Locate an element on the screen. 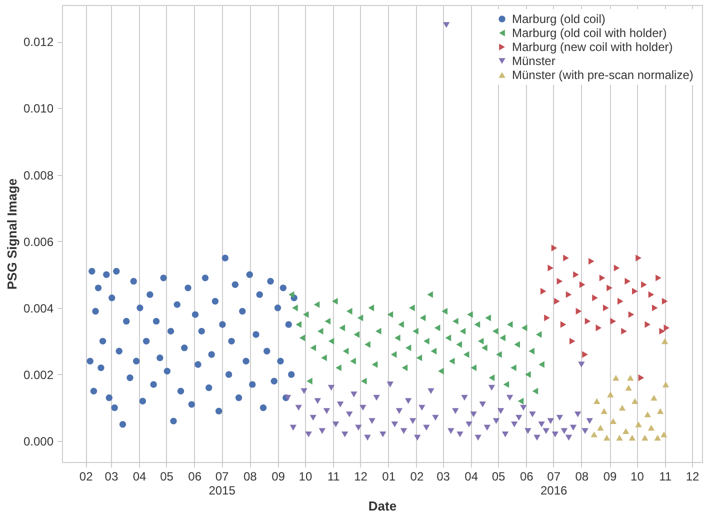 This screenshot has height=518, width=707. legend-label: Marburg (old coil with holder) is located at coordinates (589, 33).